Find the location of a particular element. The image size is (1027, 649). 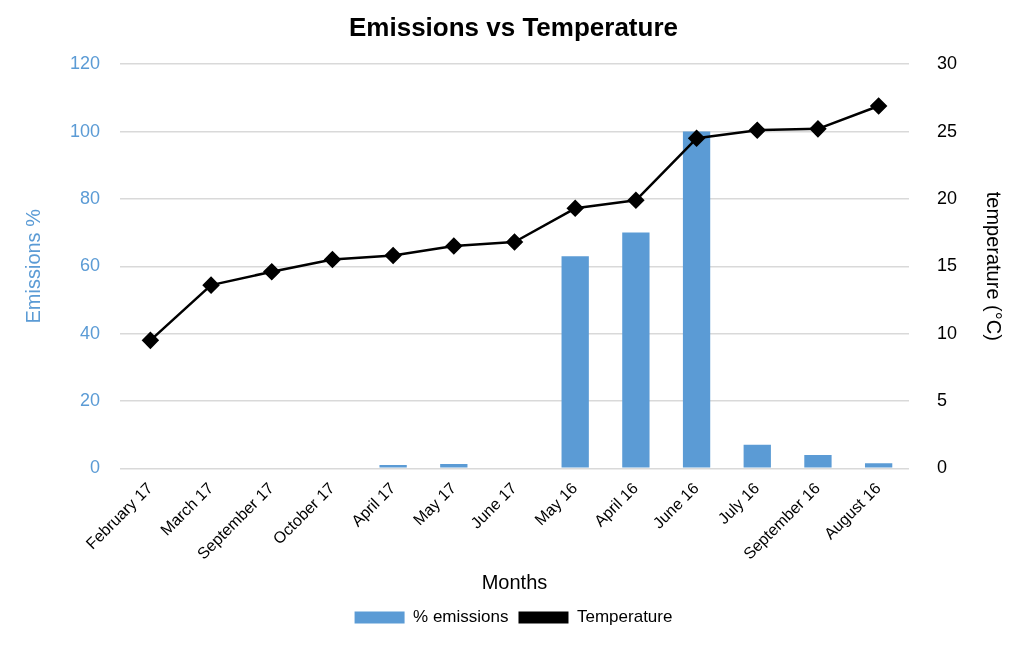

x-axis-title: Months is located at coordinates (514, 581).